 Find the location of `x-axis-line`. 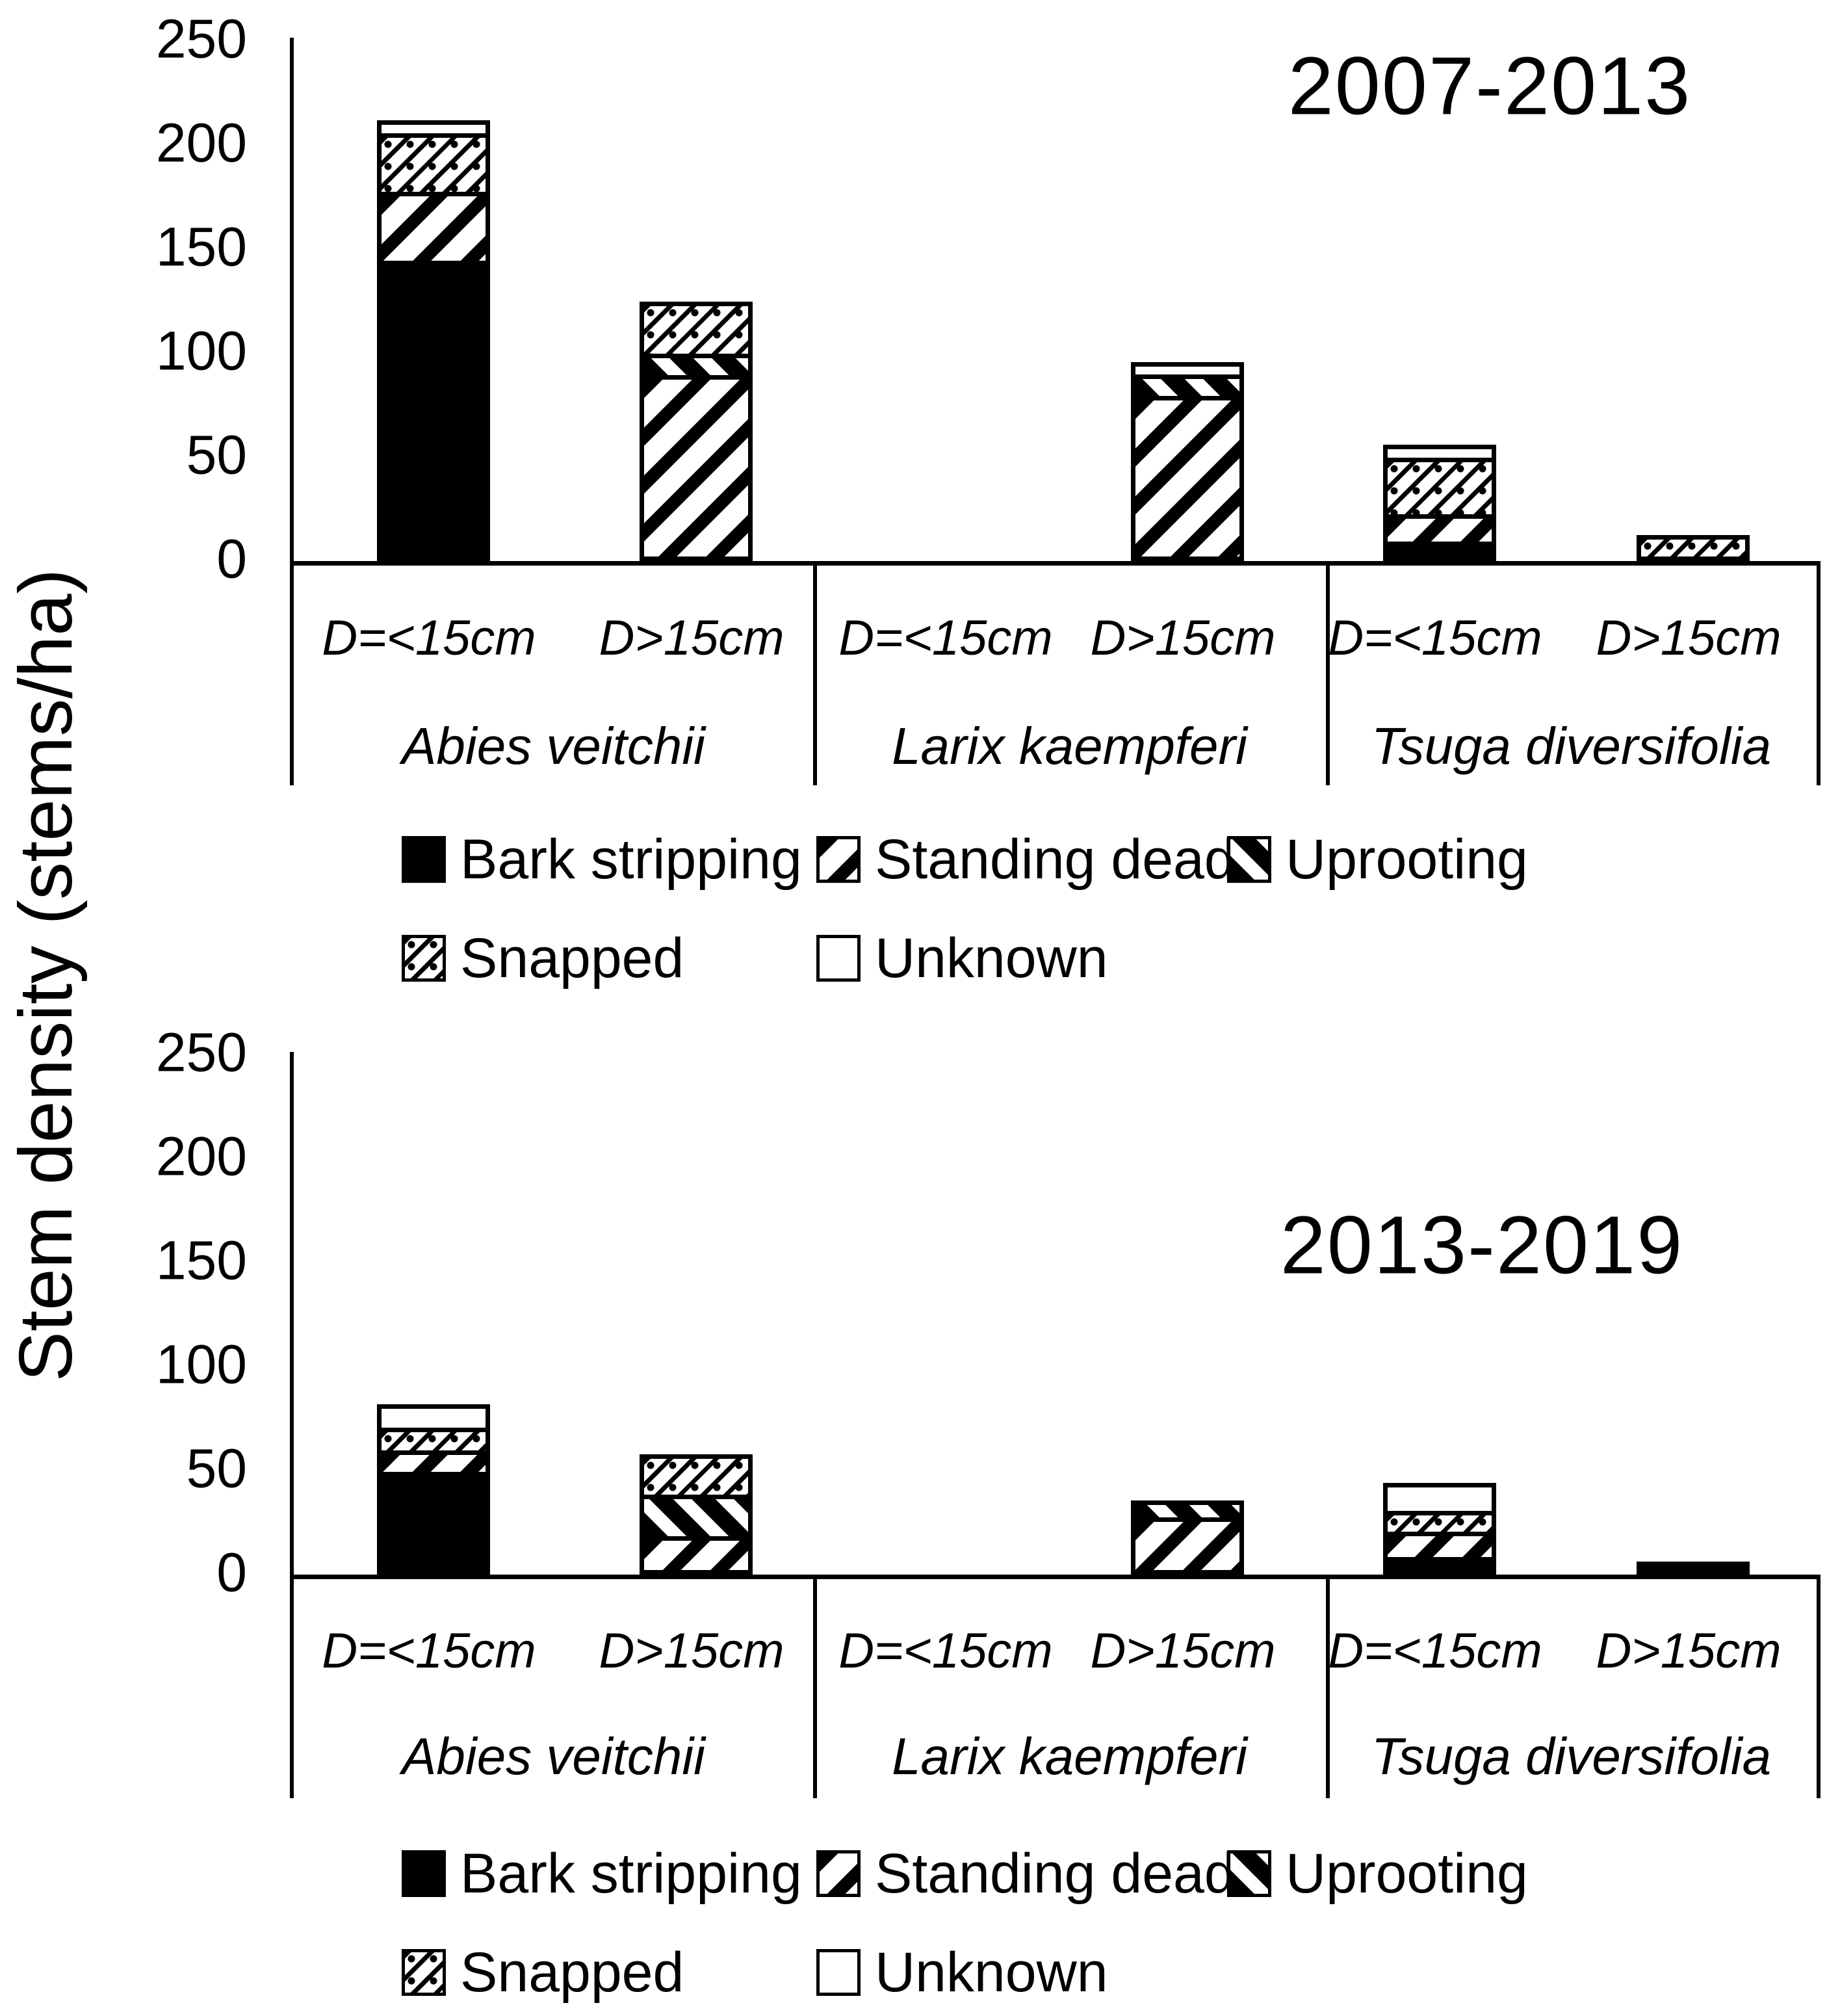

x-axis-line is located at coordinates (1055, 563).